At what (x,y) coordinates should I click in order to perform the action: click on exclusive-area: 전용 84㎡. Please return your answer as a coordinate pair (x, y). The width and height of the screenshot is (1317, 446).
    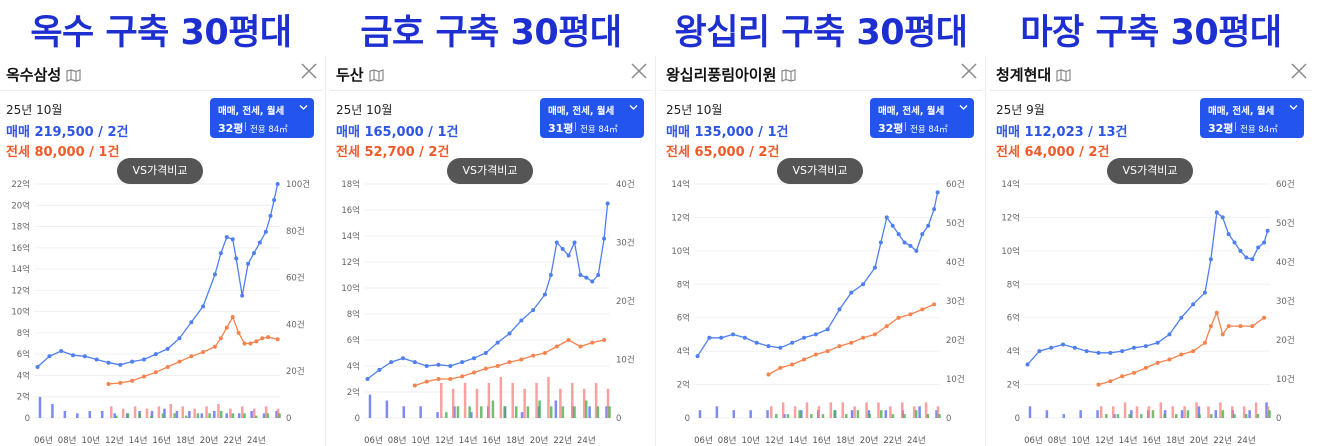
    Looking at the image, I should click on (599, 130).